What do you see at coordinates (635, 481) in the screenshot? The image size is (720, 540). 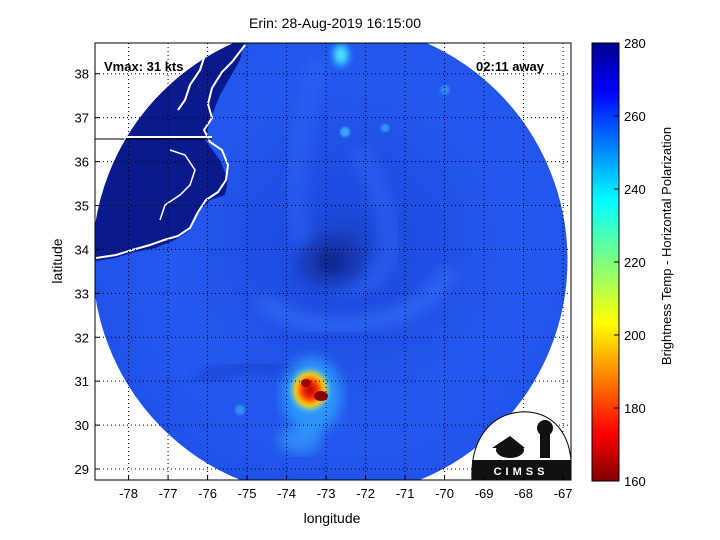 I see `colorbar-tick-label: 160` at bounding box center [635, 481].